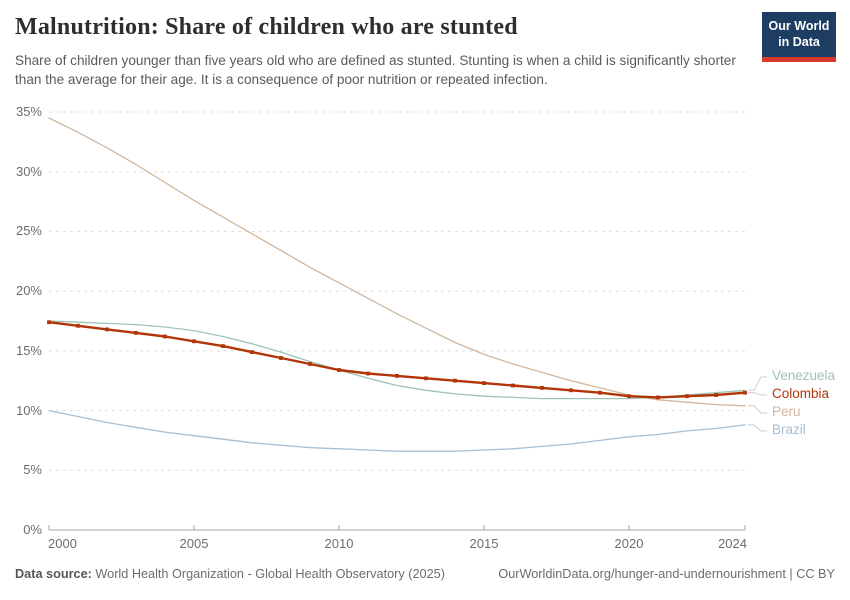 Image resolution: width=850 pixels, height=600 pixels. I want to click on legend-label-peru: Peru, so click(786, 411).